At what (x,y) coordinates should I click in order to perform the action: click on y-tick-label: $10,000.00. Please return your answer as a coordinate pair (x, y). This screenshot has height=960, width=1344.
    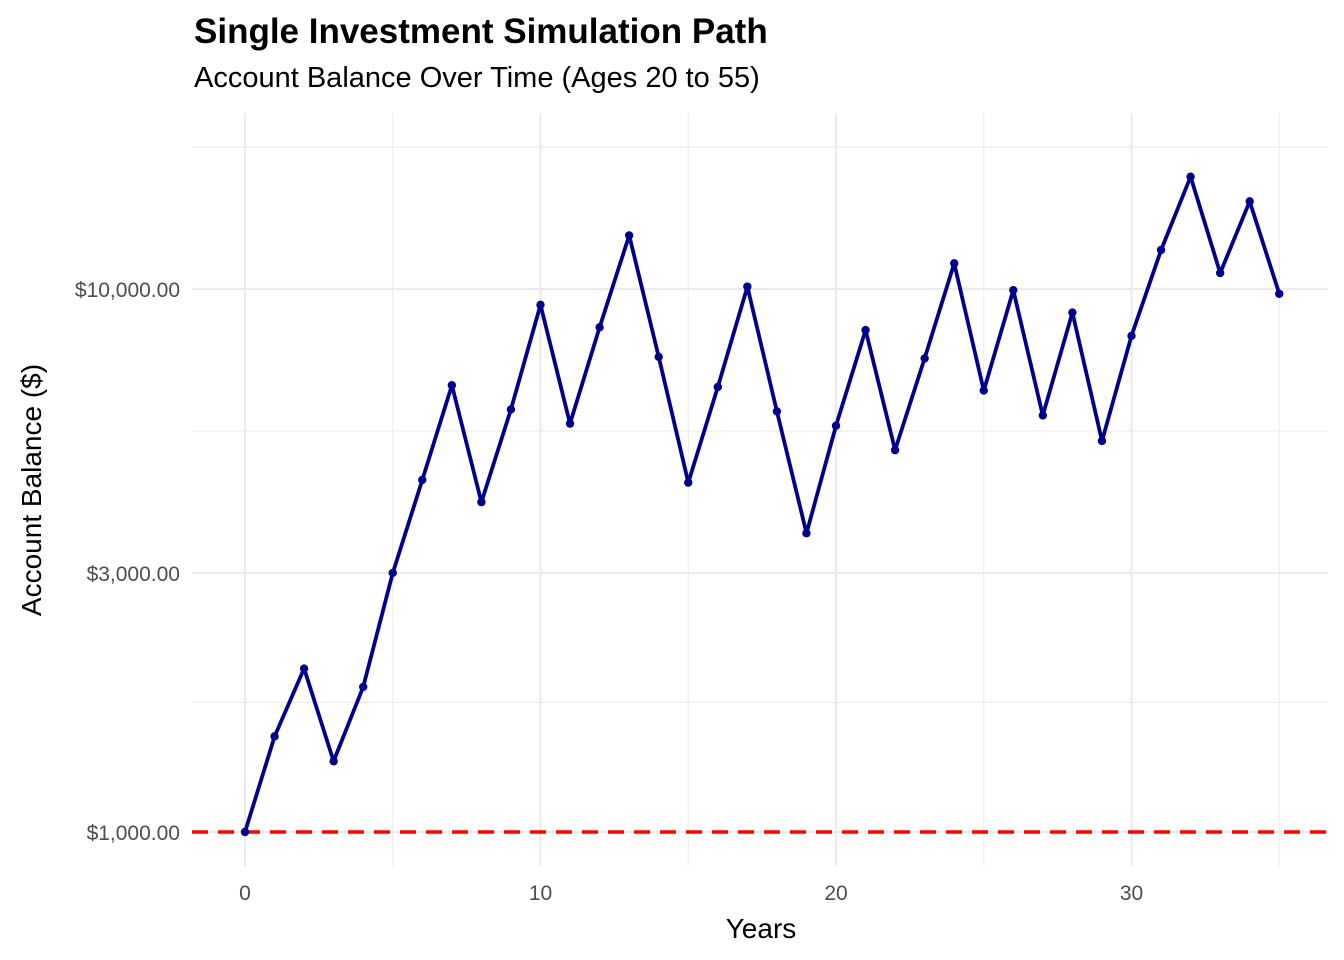
    Looking at the image, I should click on (127, 290).